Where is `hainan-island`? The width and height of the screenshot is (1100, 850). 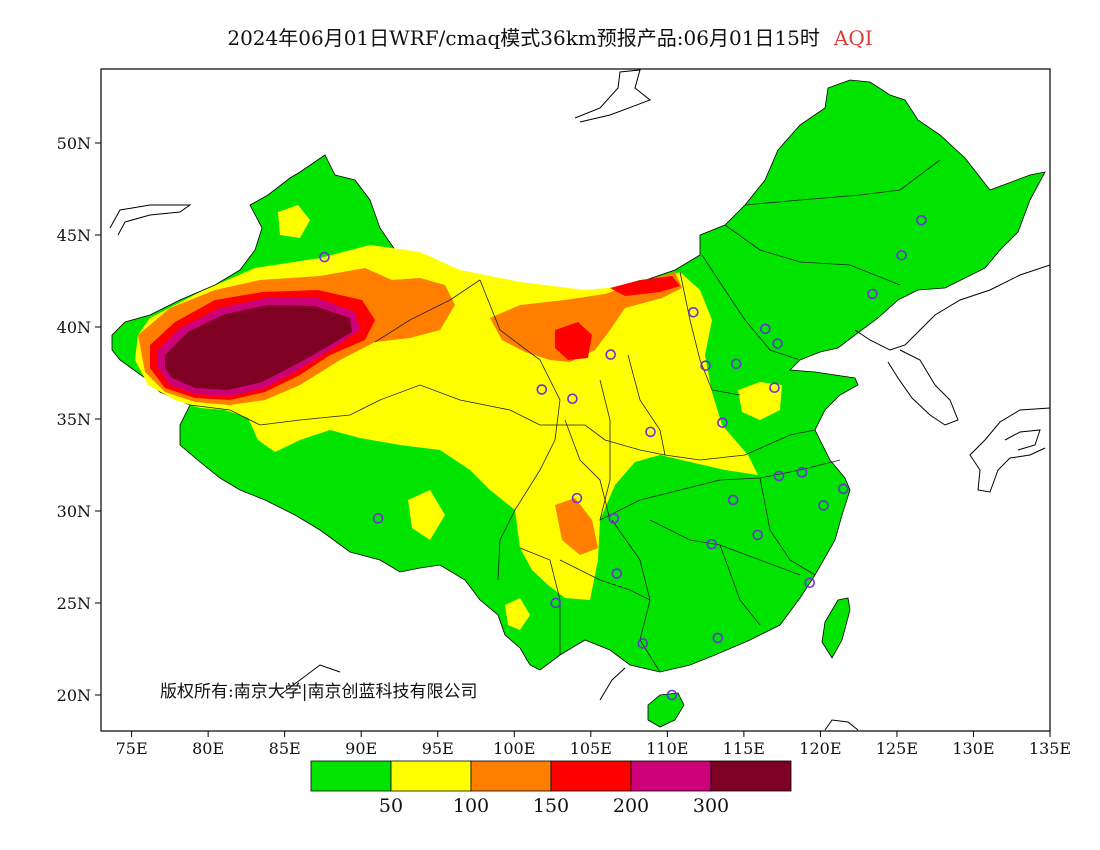
hainan-island is located at coordinates (666, 710).